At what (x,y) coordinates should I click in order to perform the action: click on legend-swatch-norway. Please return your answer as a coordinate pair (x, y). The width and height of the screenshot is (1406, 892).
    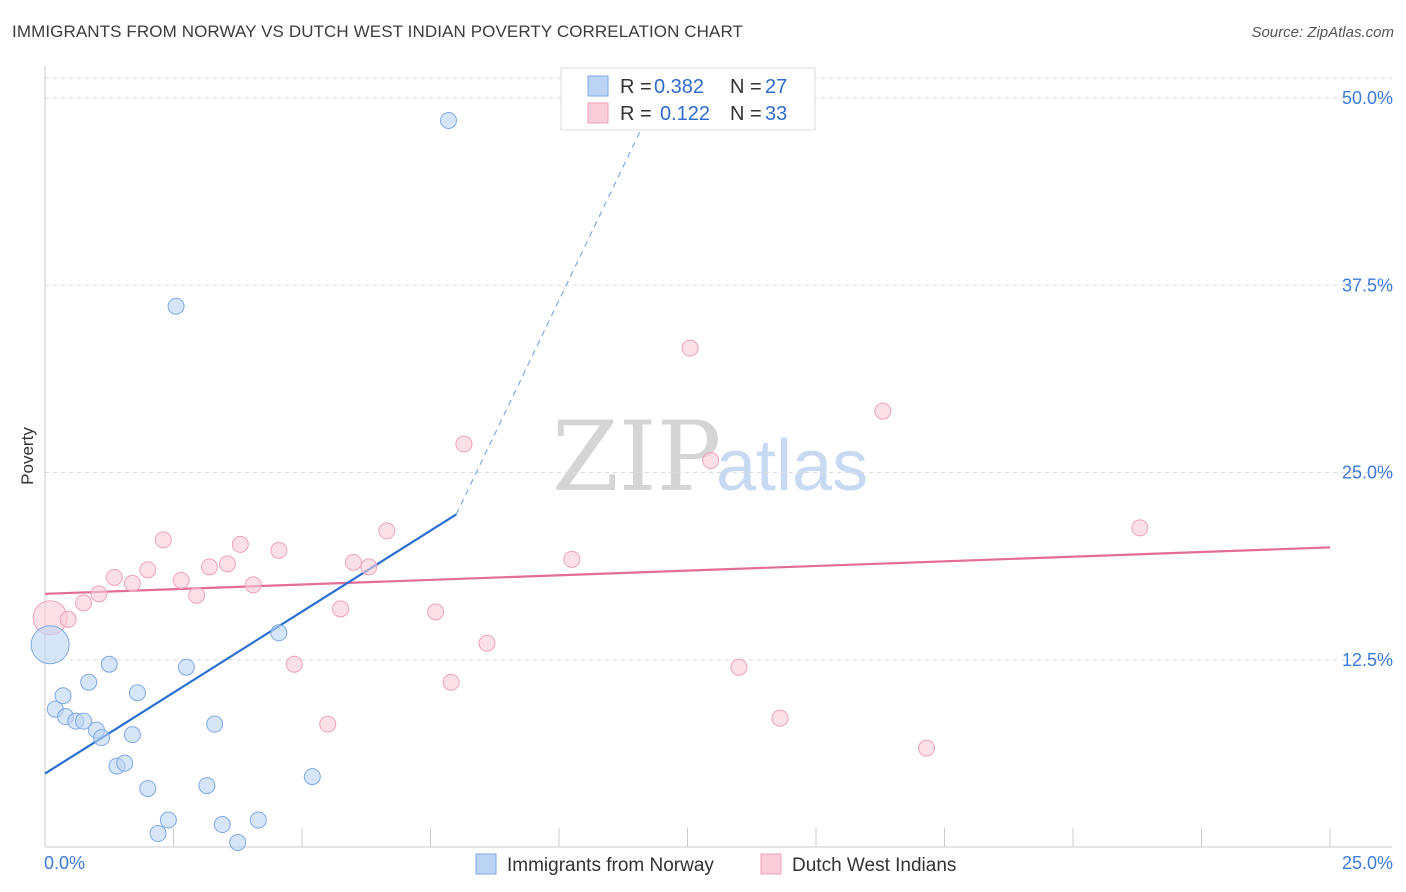
    Looking at the image, I should click on (598, 86).